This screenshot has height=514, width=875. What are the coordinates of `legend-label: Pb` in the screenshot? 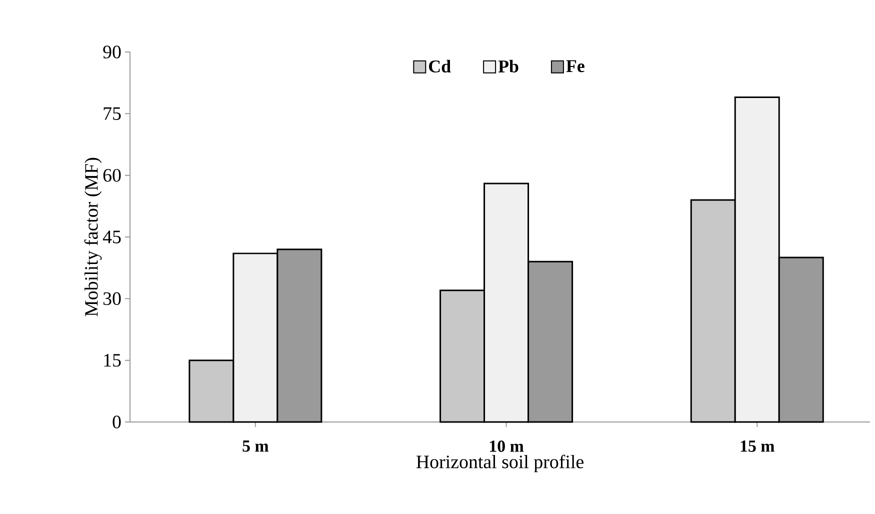 It's located at (508, 66).